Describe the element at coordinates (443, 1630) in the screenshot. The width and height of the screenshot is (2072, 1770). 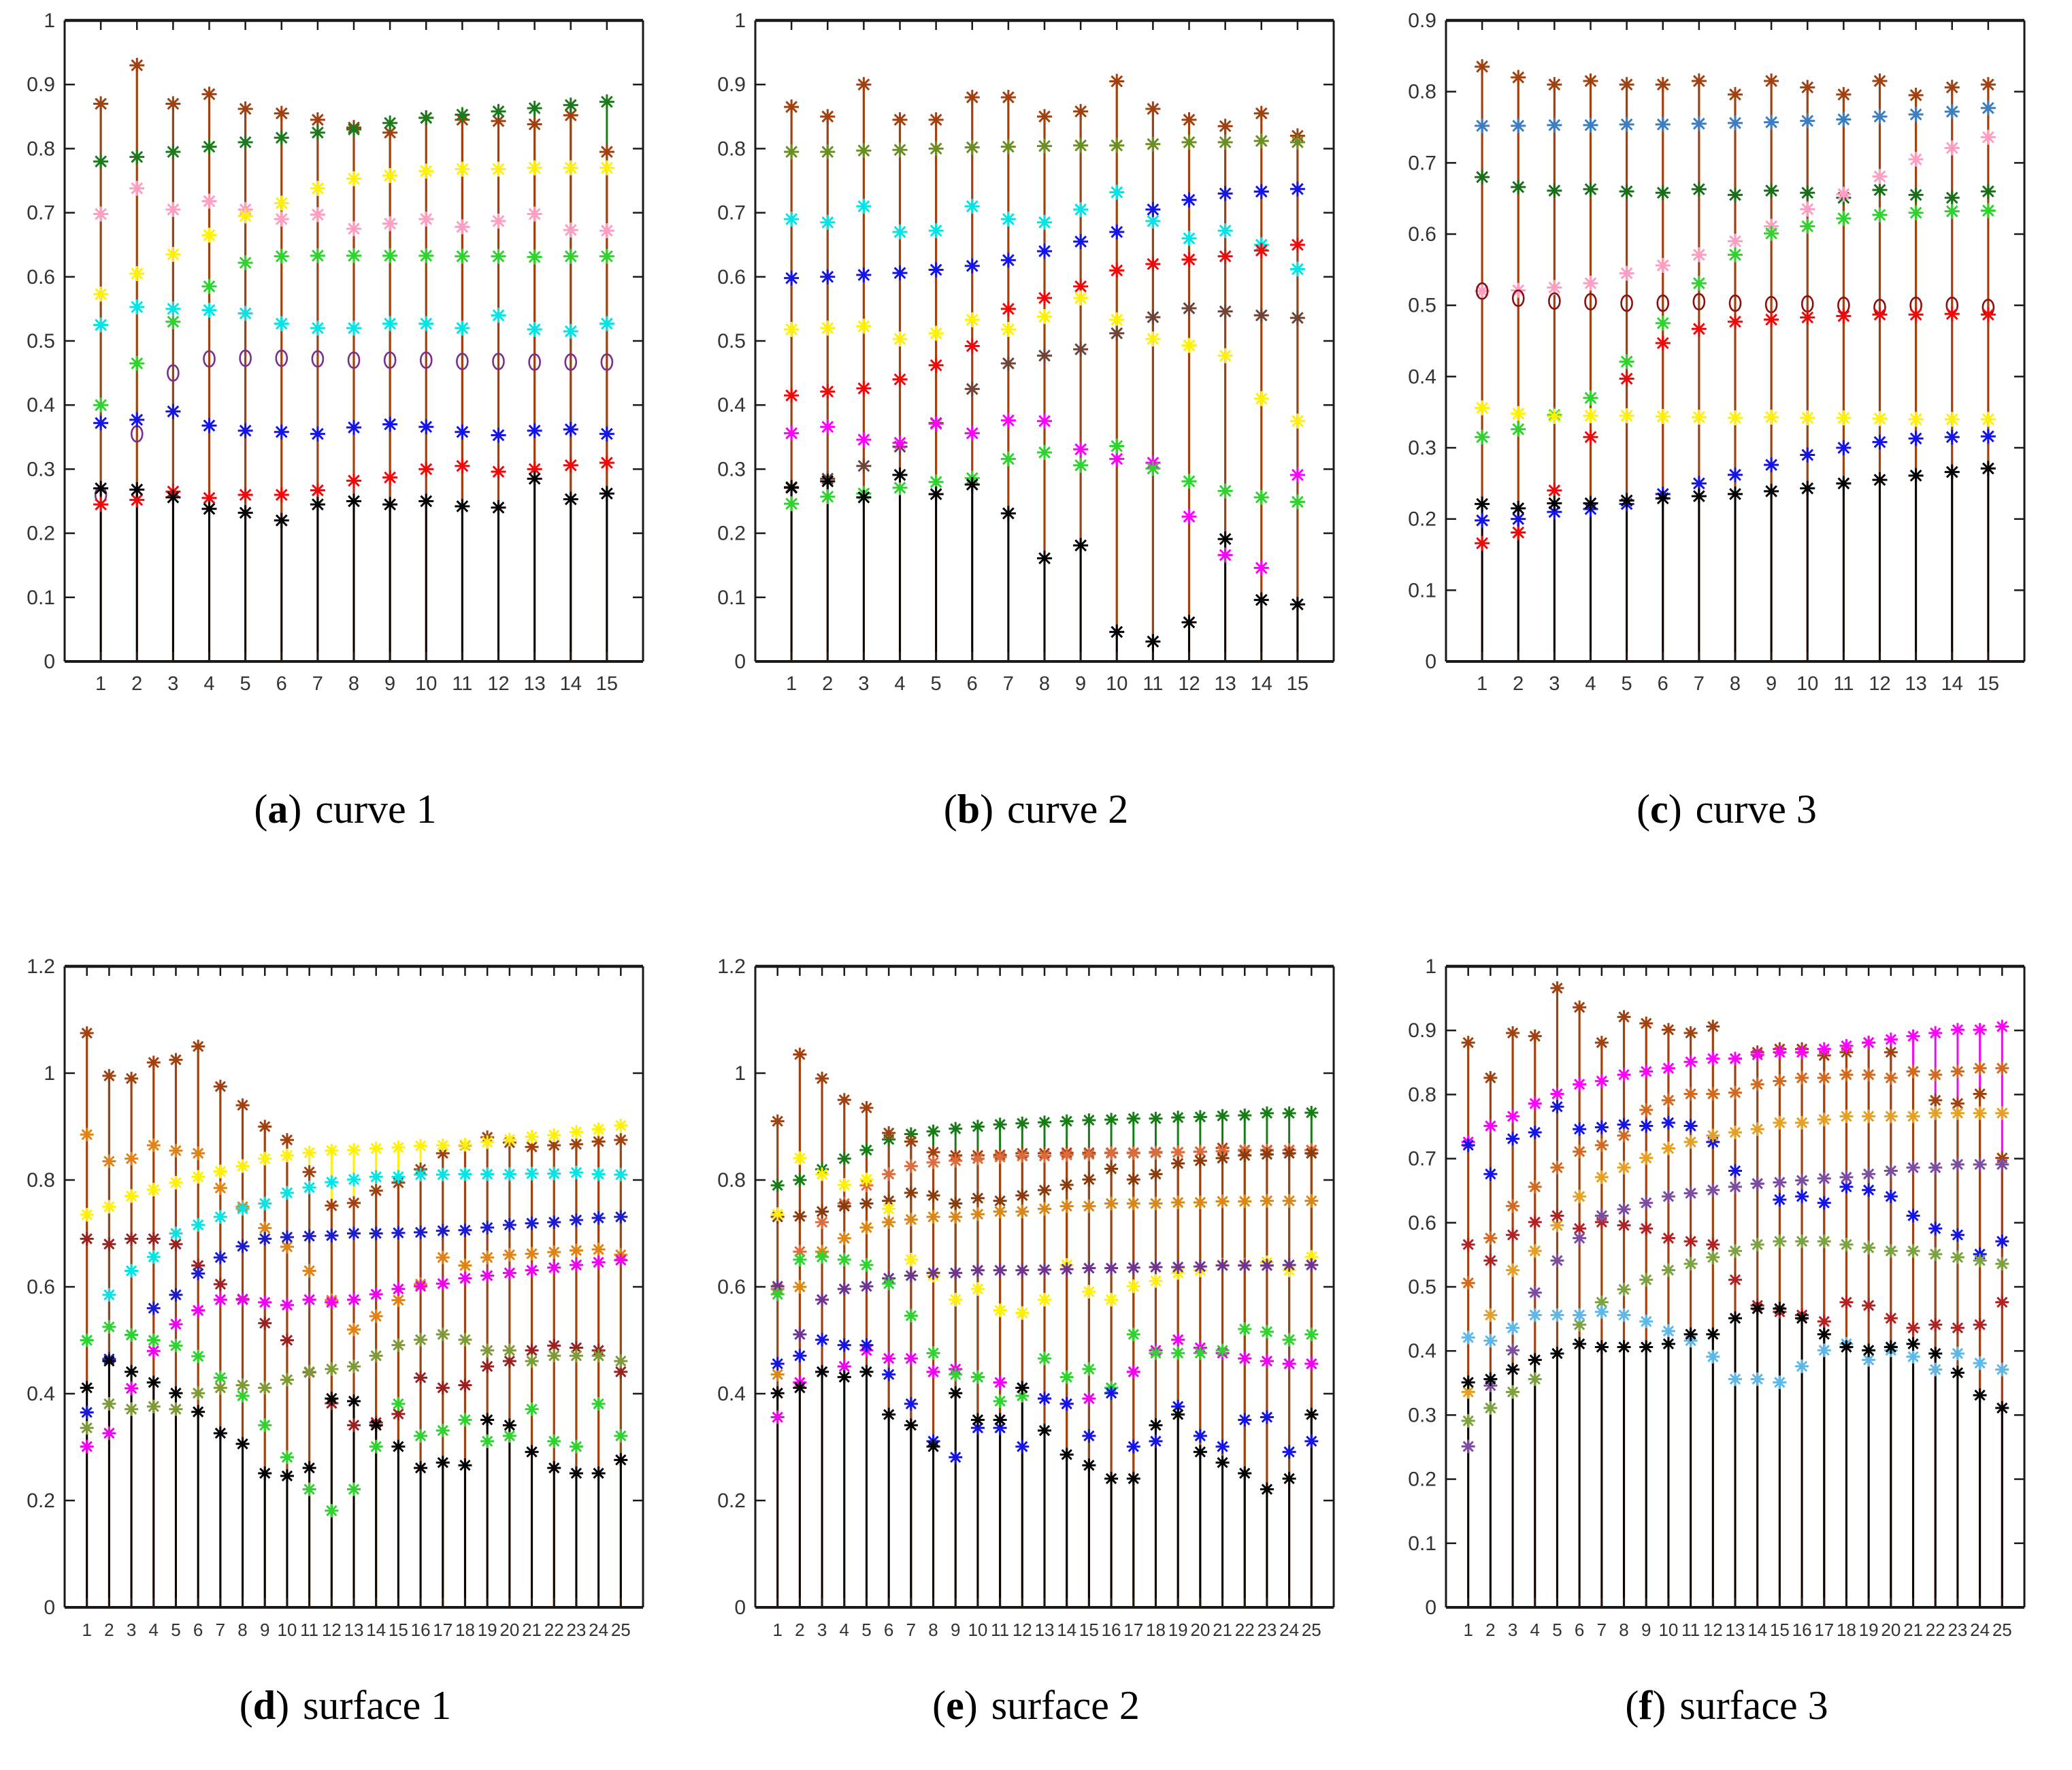
I see `svg-text: 17` at that location.